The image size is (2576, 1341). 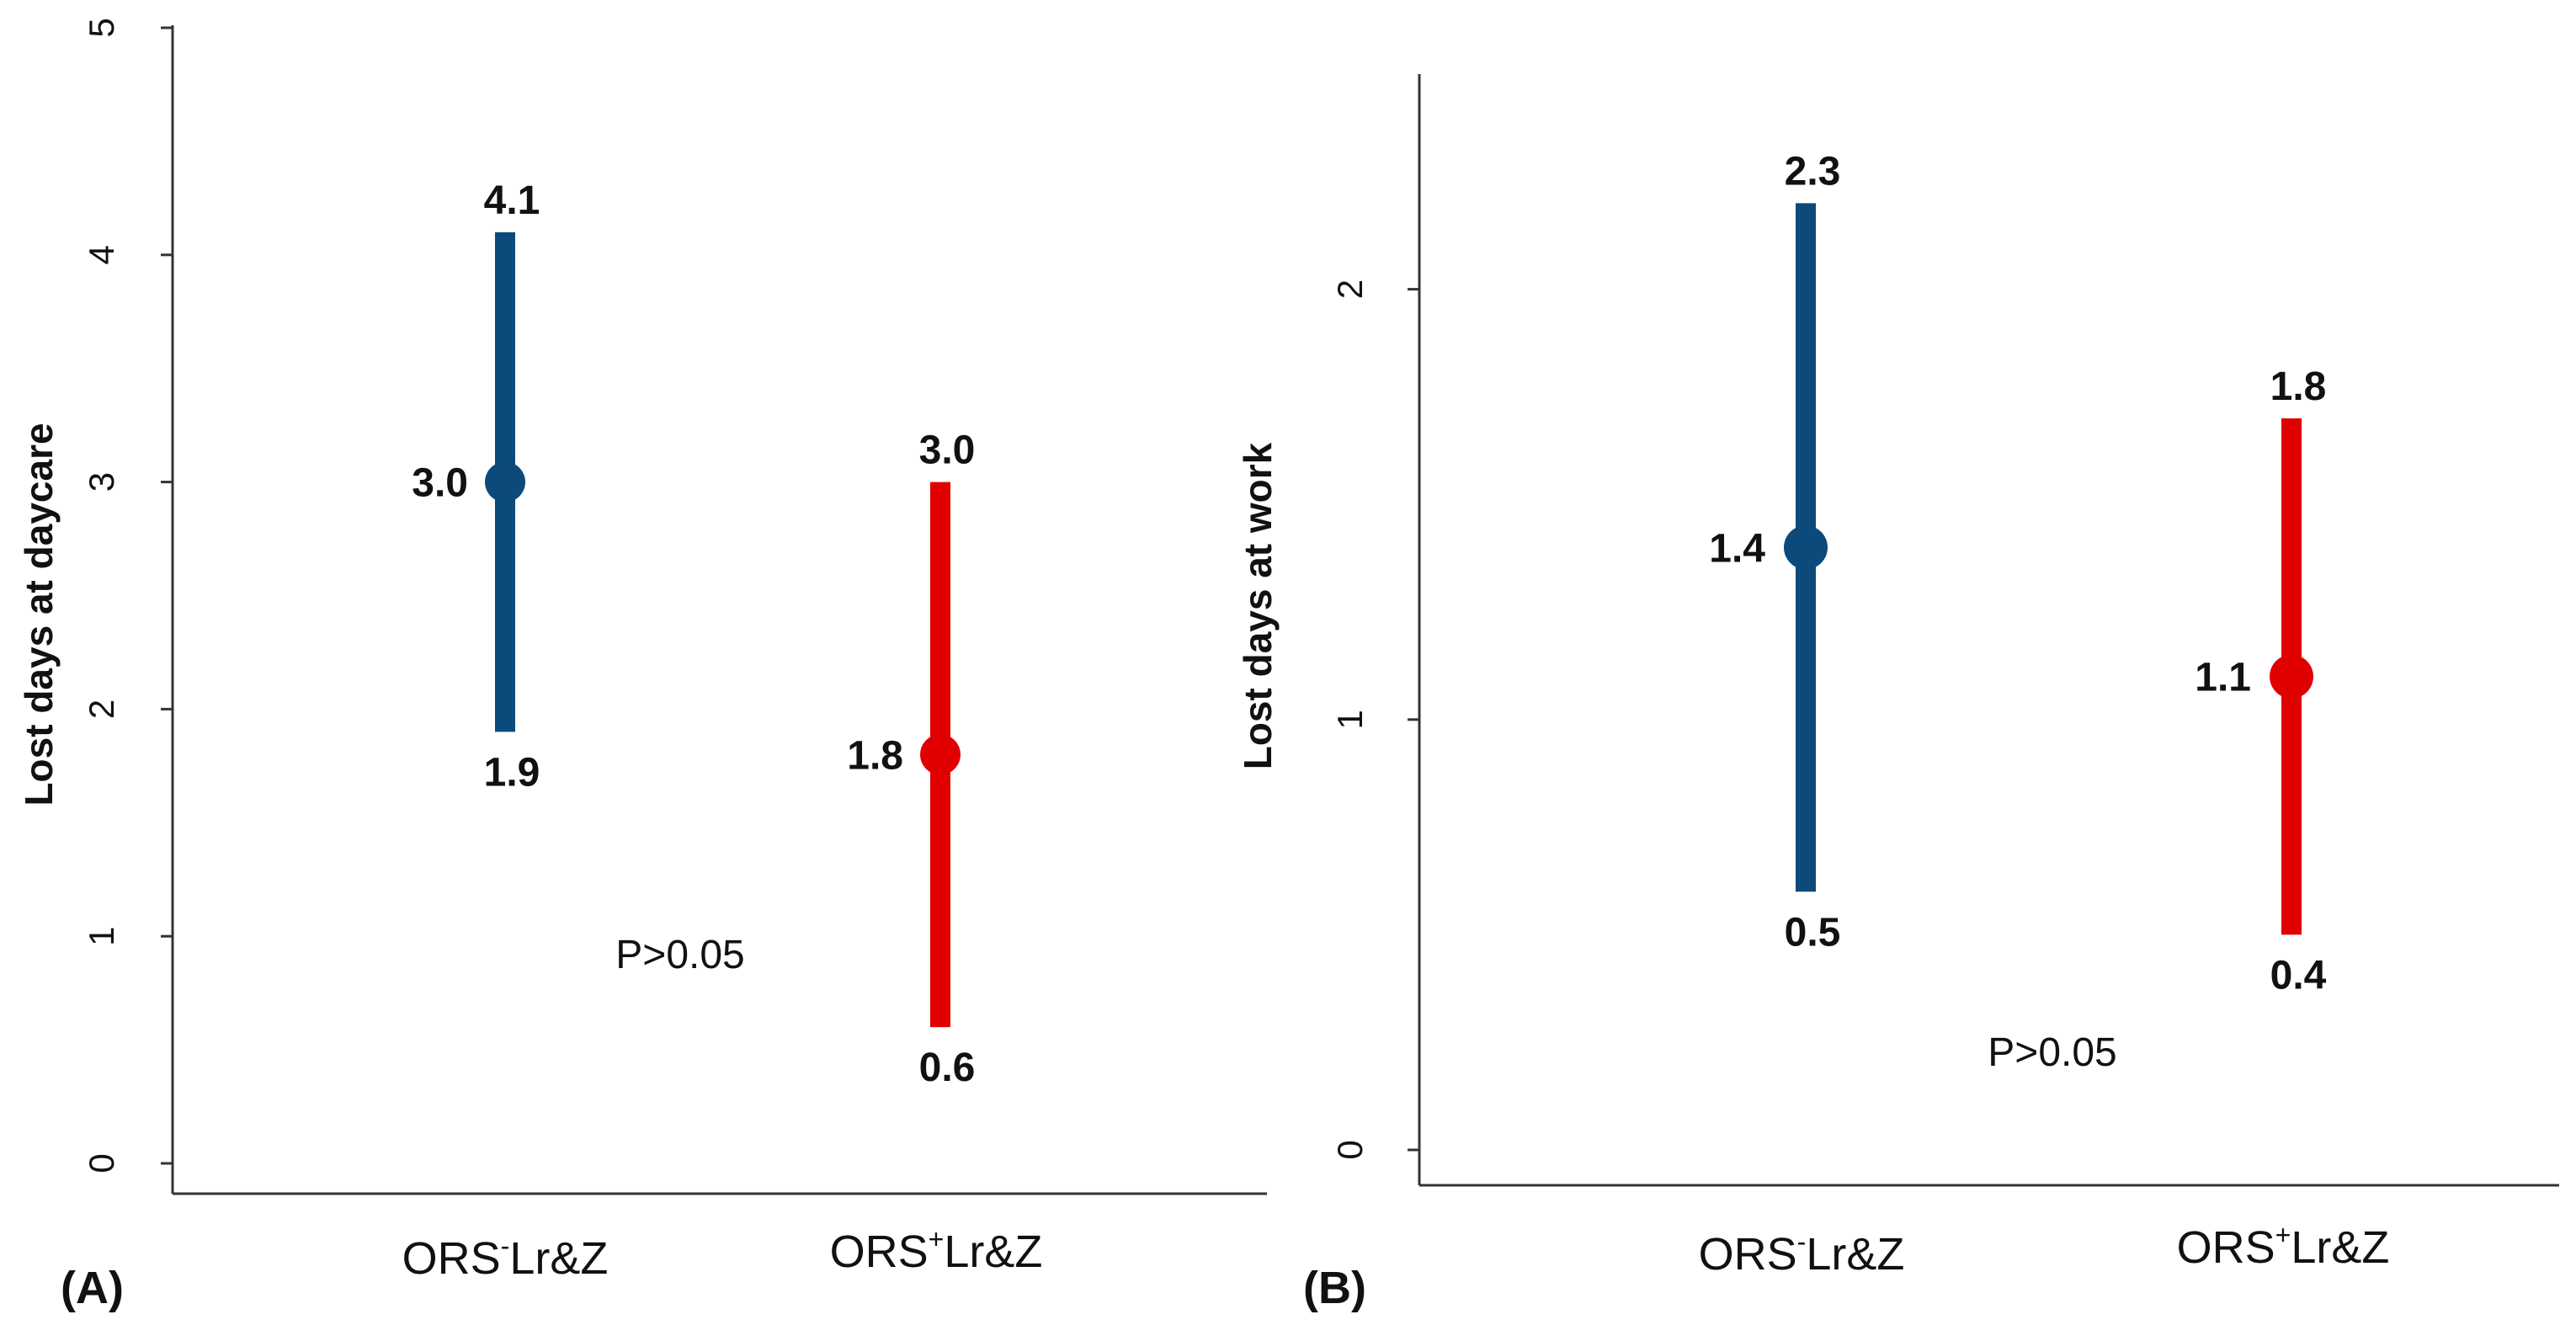 I want to click on panel-b-cat1-prefix: ORS, so click(x=2226, y=1247).